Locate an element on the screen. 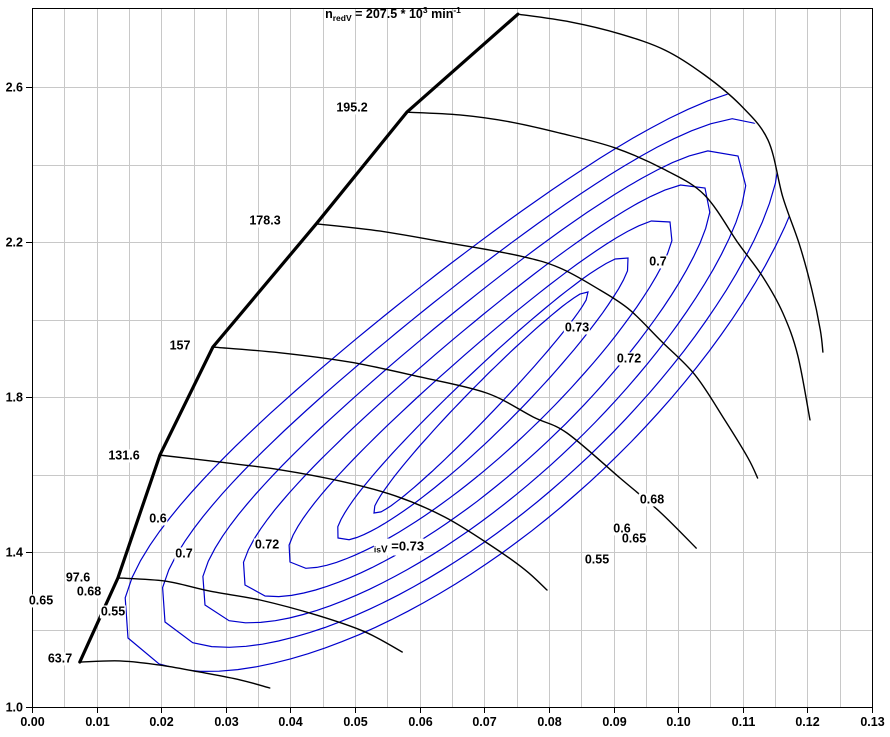  x-tick-label: 0.10 is located at coordinates (678, 722).